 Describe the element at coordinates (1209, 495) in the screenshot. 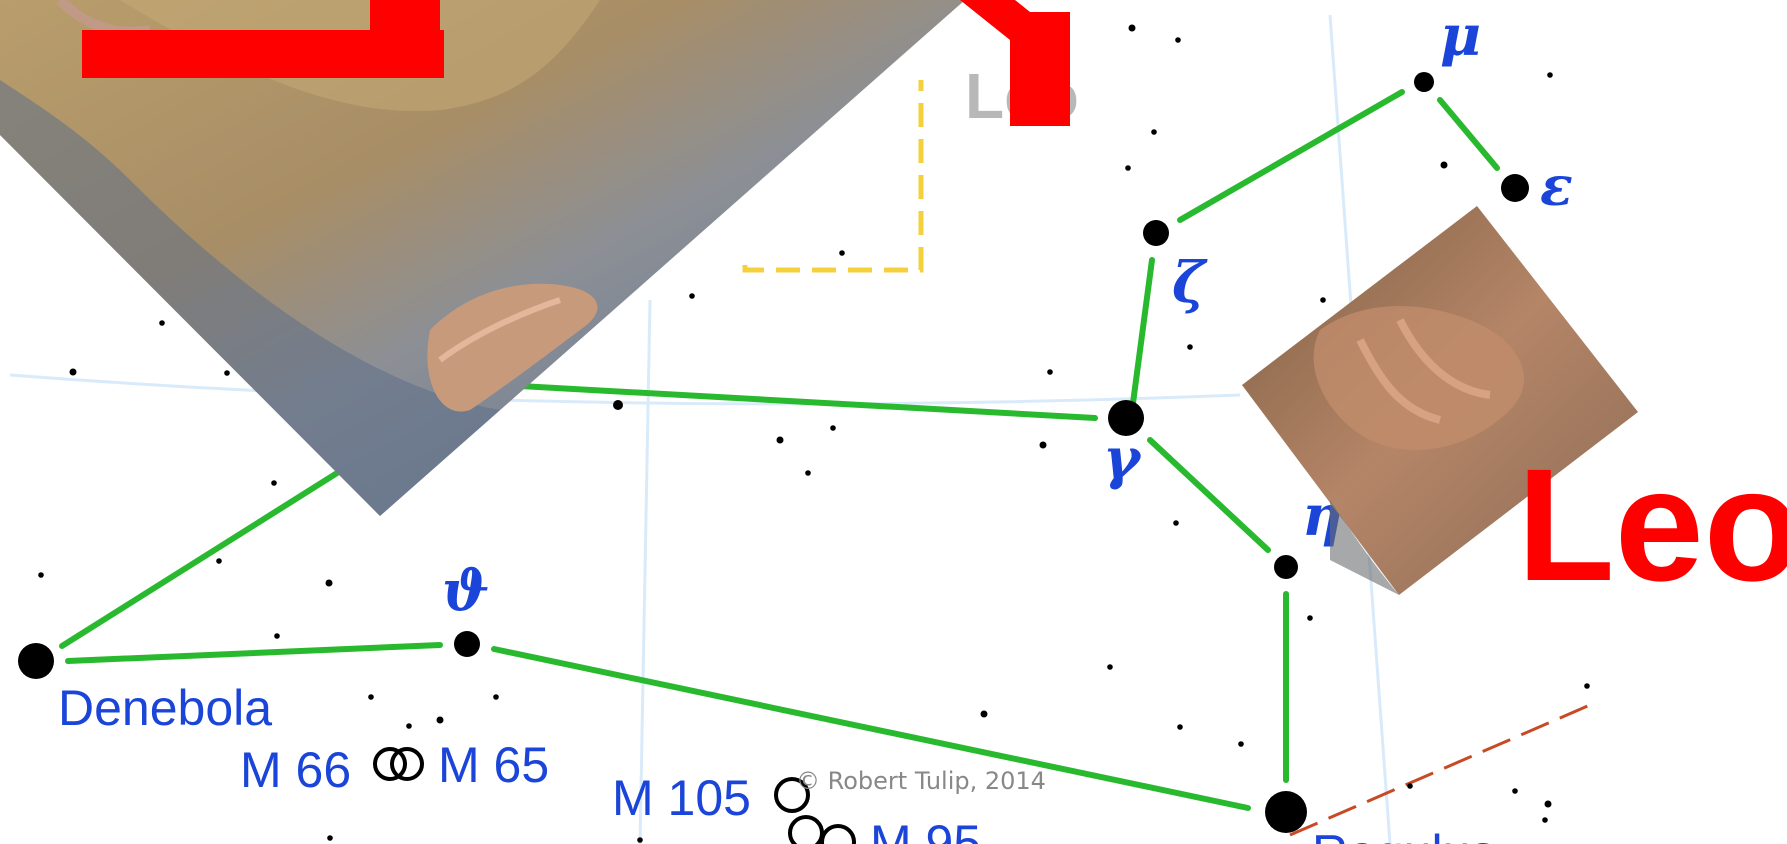

I see `line-gamma-eta` at that location.